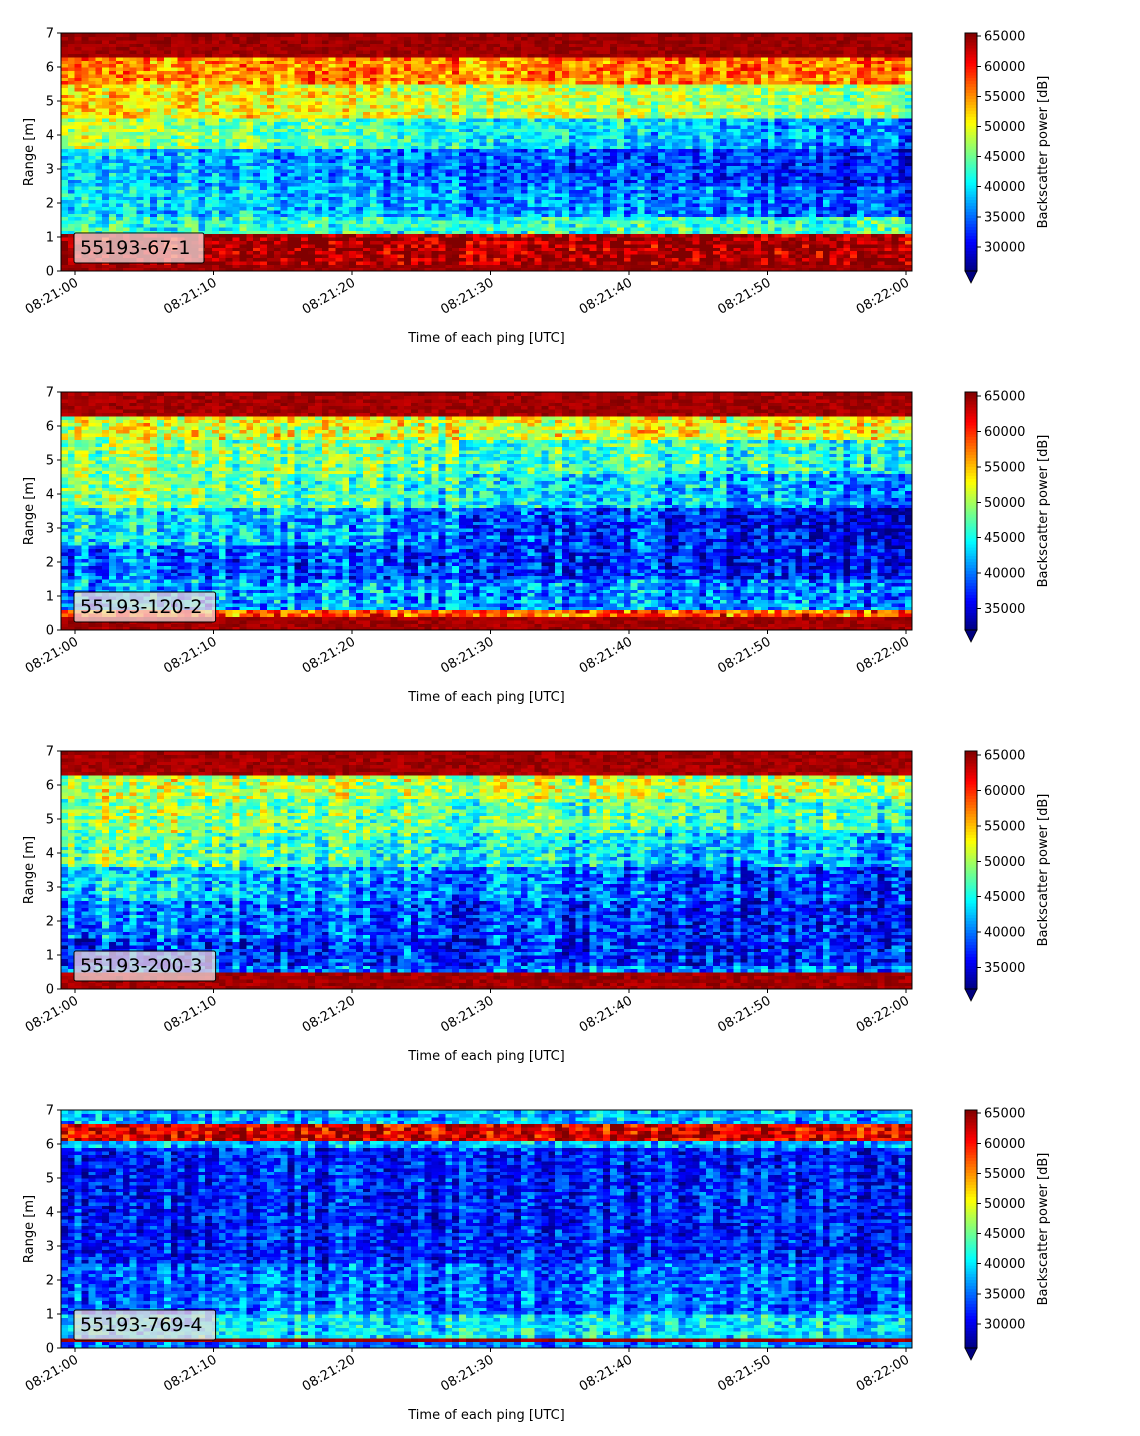  I want to click on subplot-label-text: 55193-200-3, so click(141, 966).